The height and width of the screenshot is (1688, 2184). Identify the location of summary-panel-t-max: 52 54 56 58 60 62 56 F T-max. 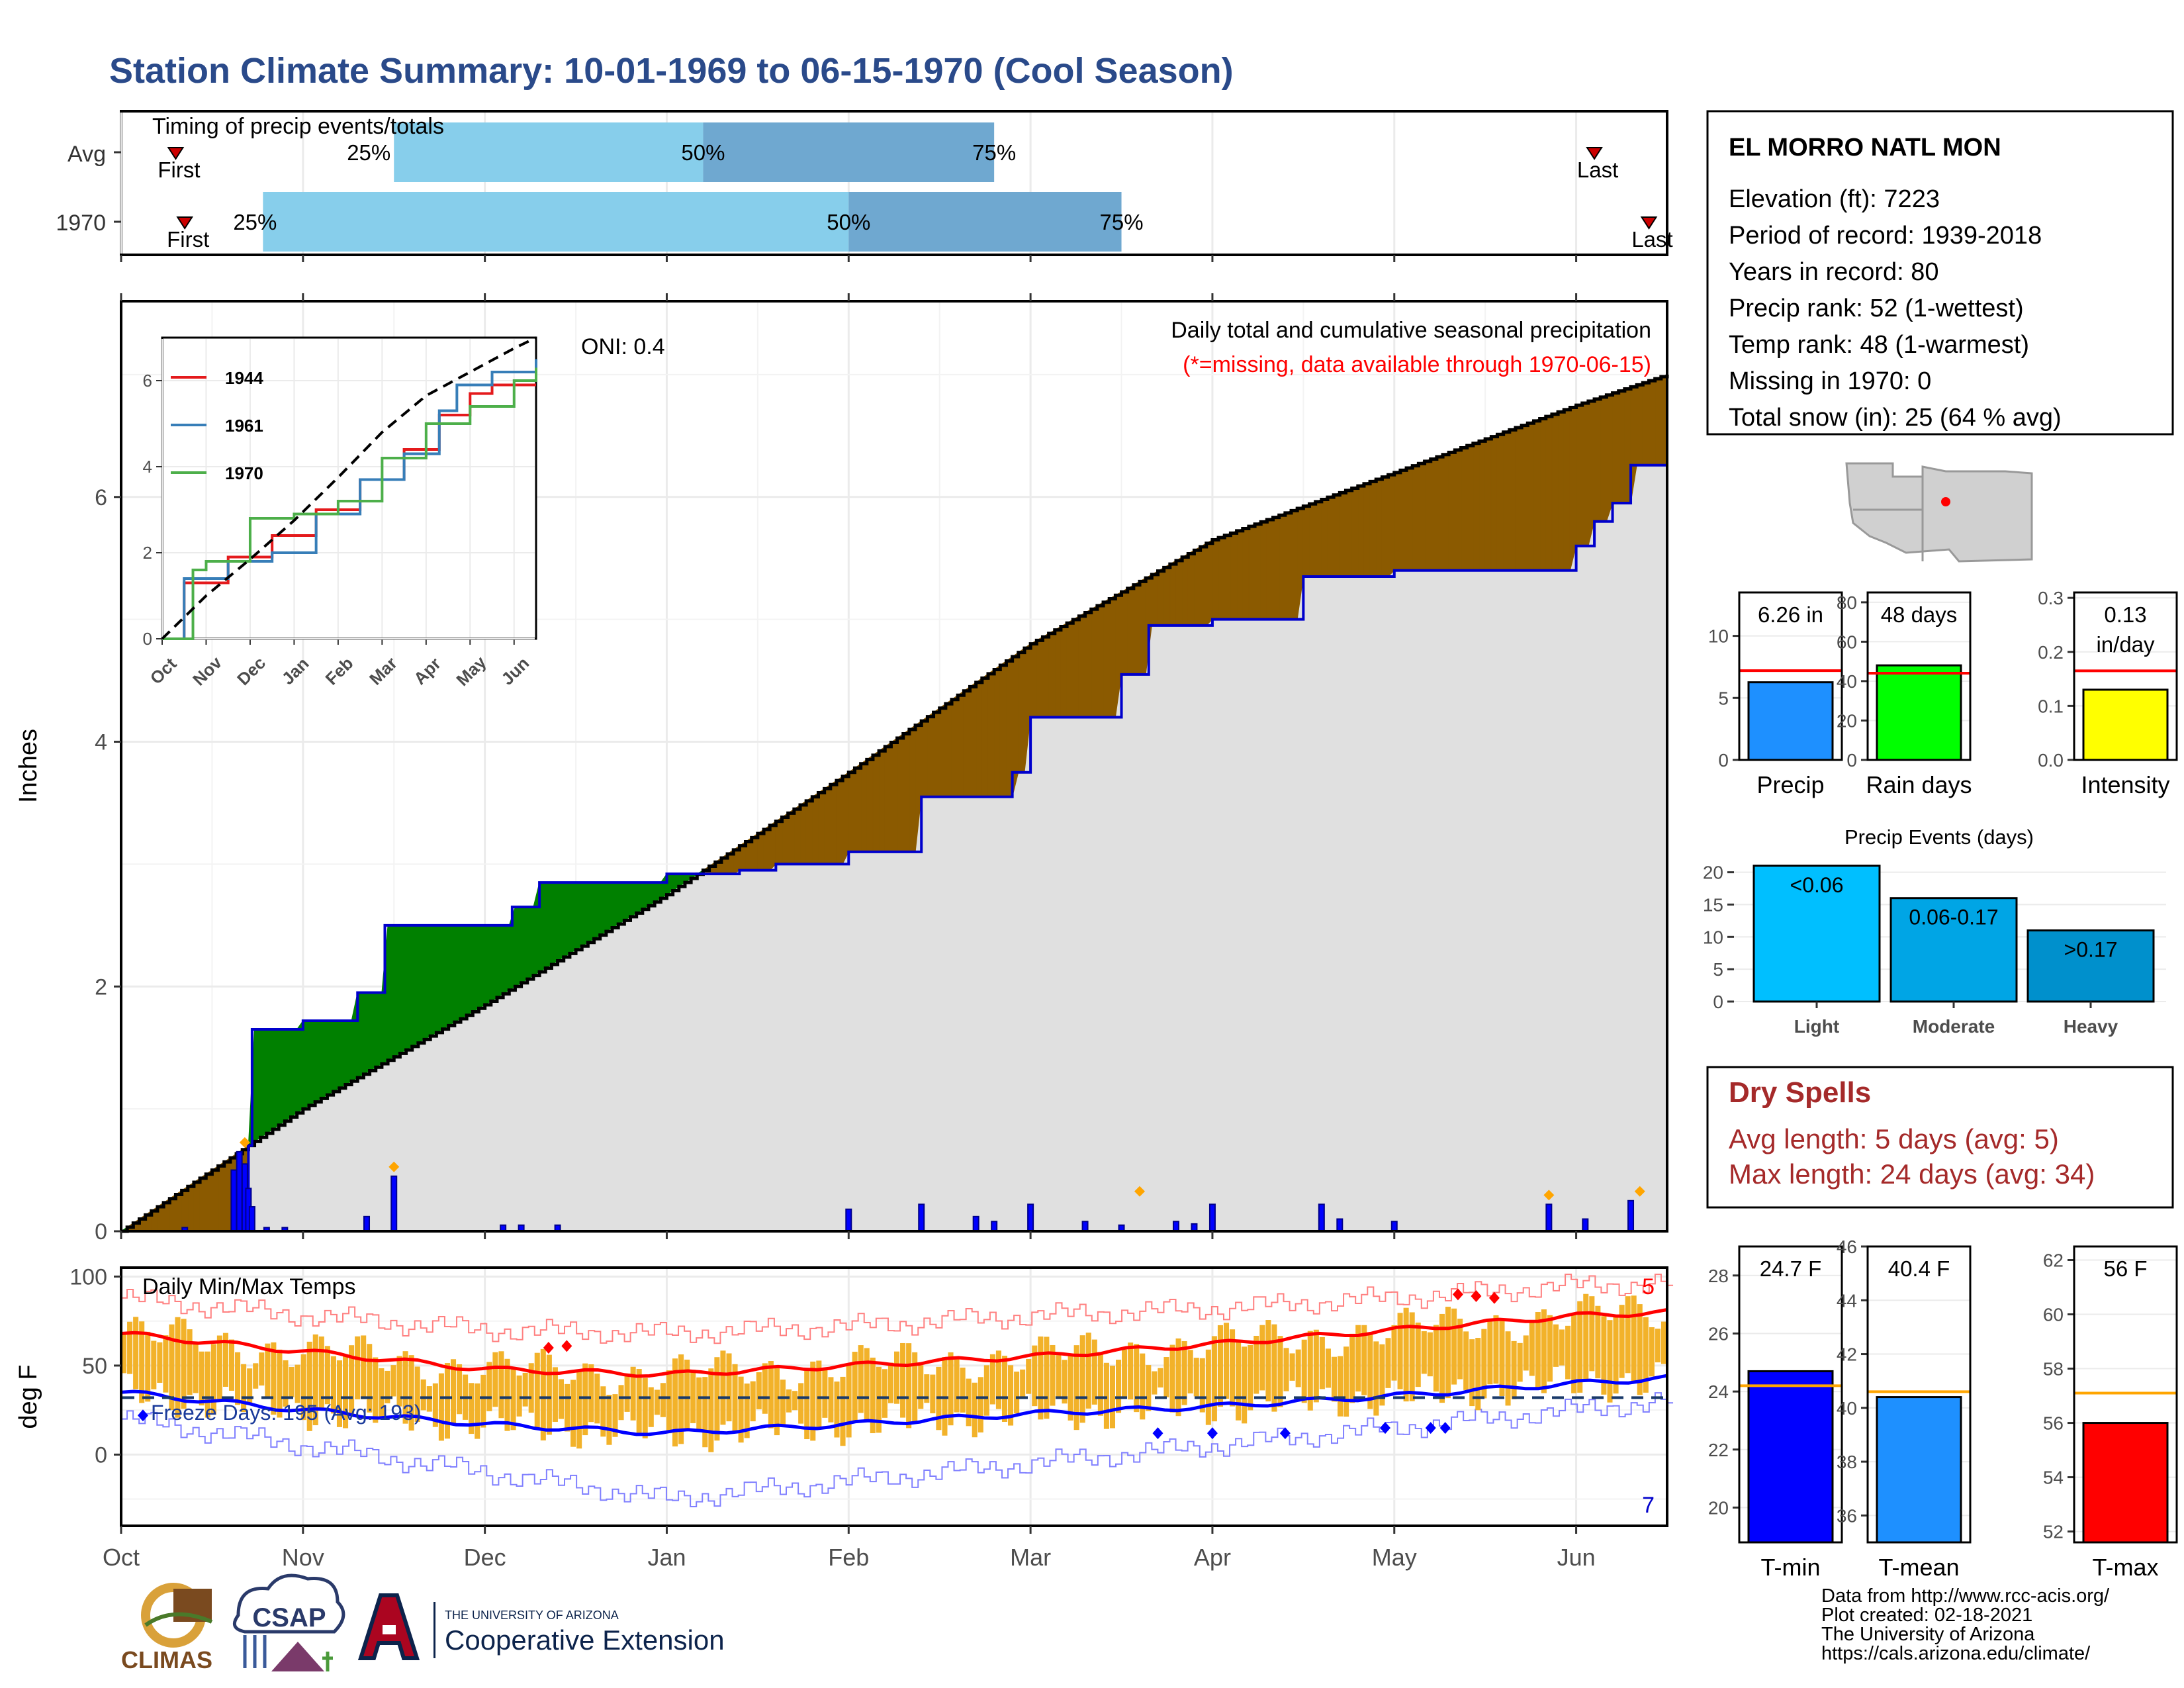
(2110, 1413).